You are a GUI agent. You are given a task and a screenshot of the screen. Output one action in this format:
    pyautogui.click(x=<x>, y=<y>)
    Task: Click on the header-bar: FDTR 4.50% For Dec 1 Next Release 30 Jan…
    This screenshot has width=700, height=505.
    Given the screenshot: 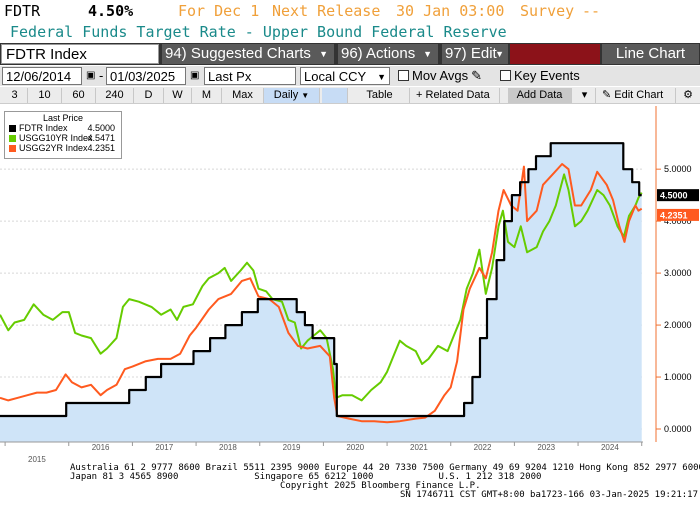 What is the action you would take?
    pyautogui.click(x=350, y=11)
    